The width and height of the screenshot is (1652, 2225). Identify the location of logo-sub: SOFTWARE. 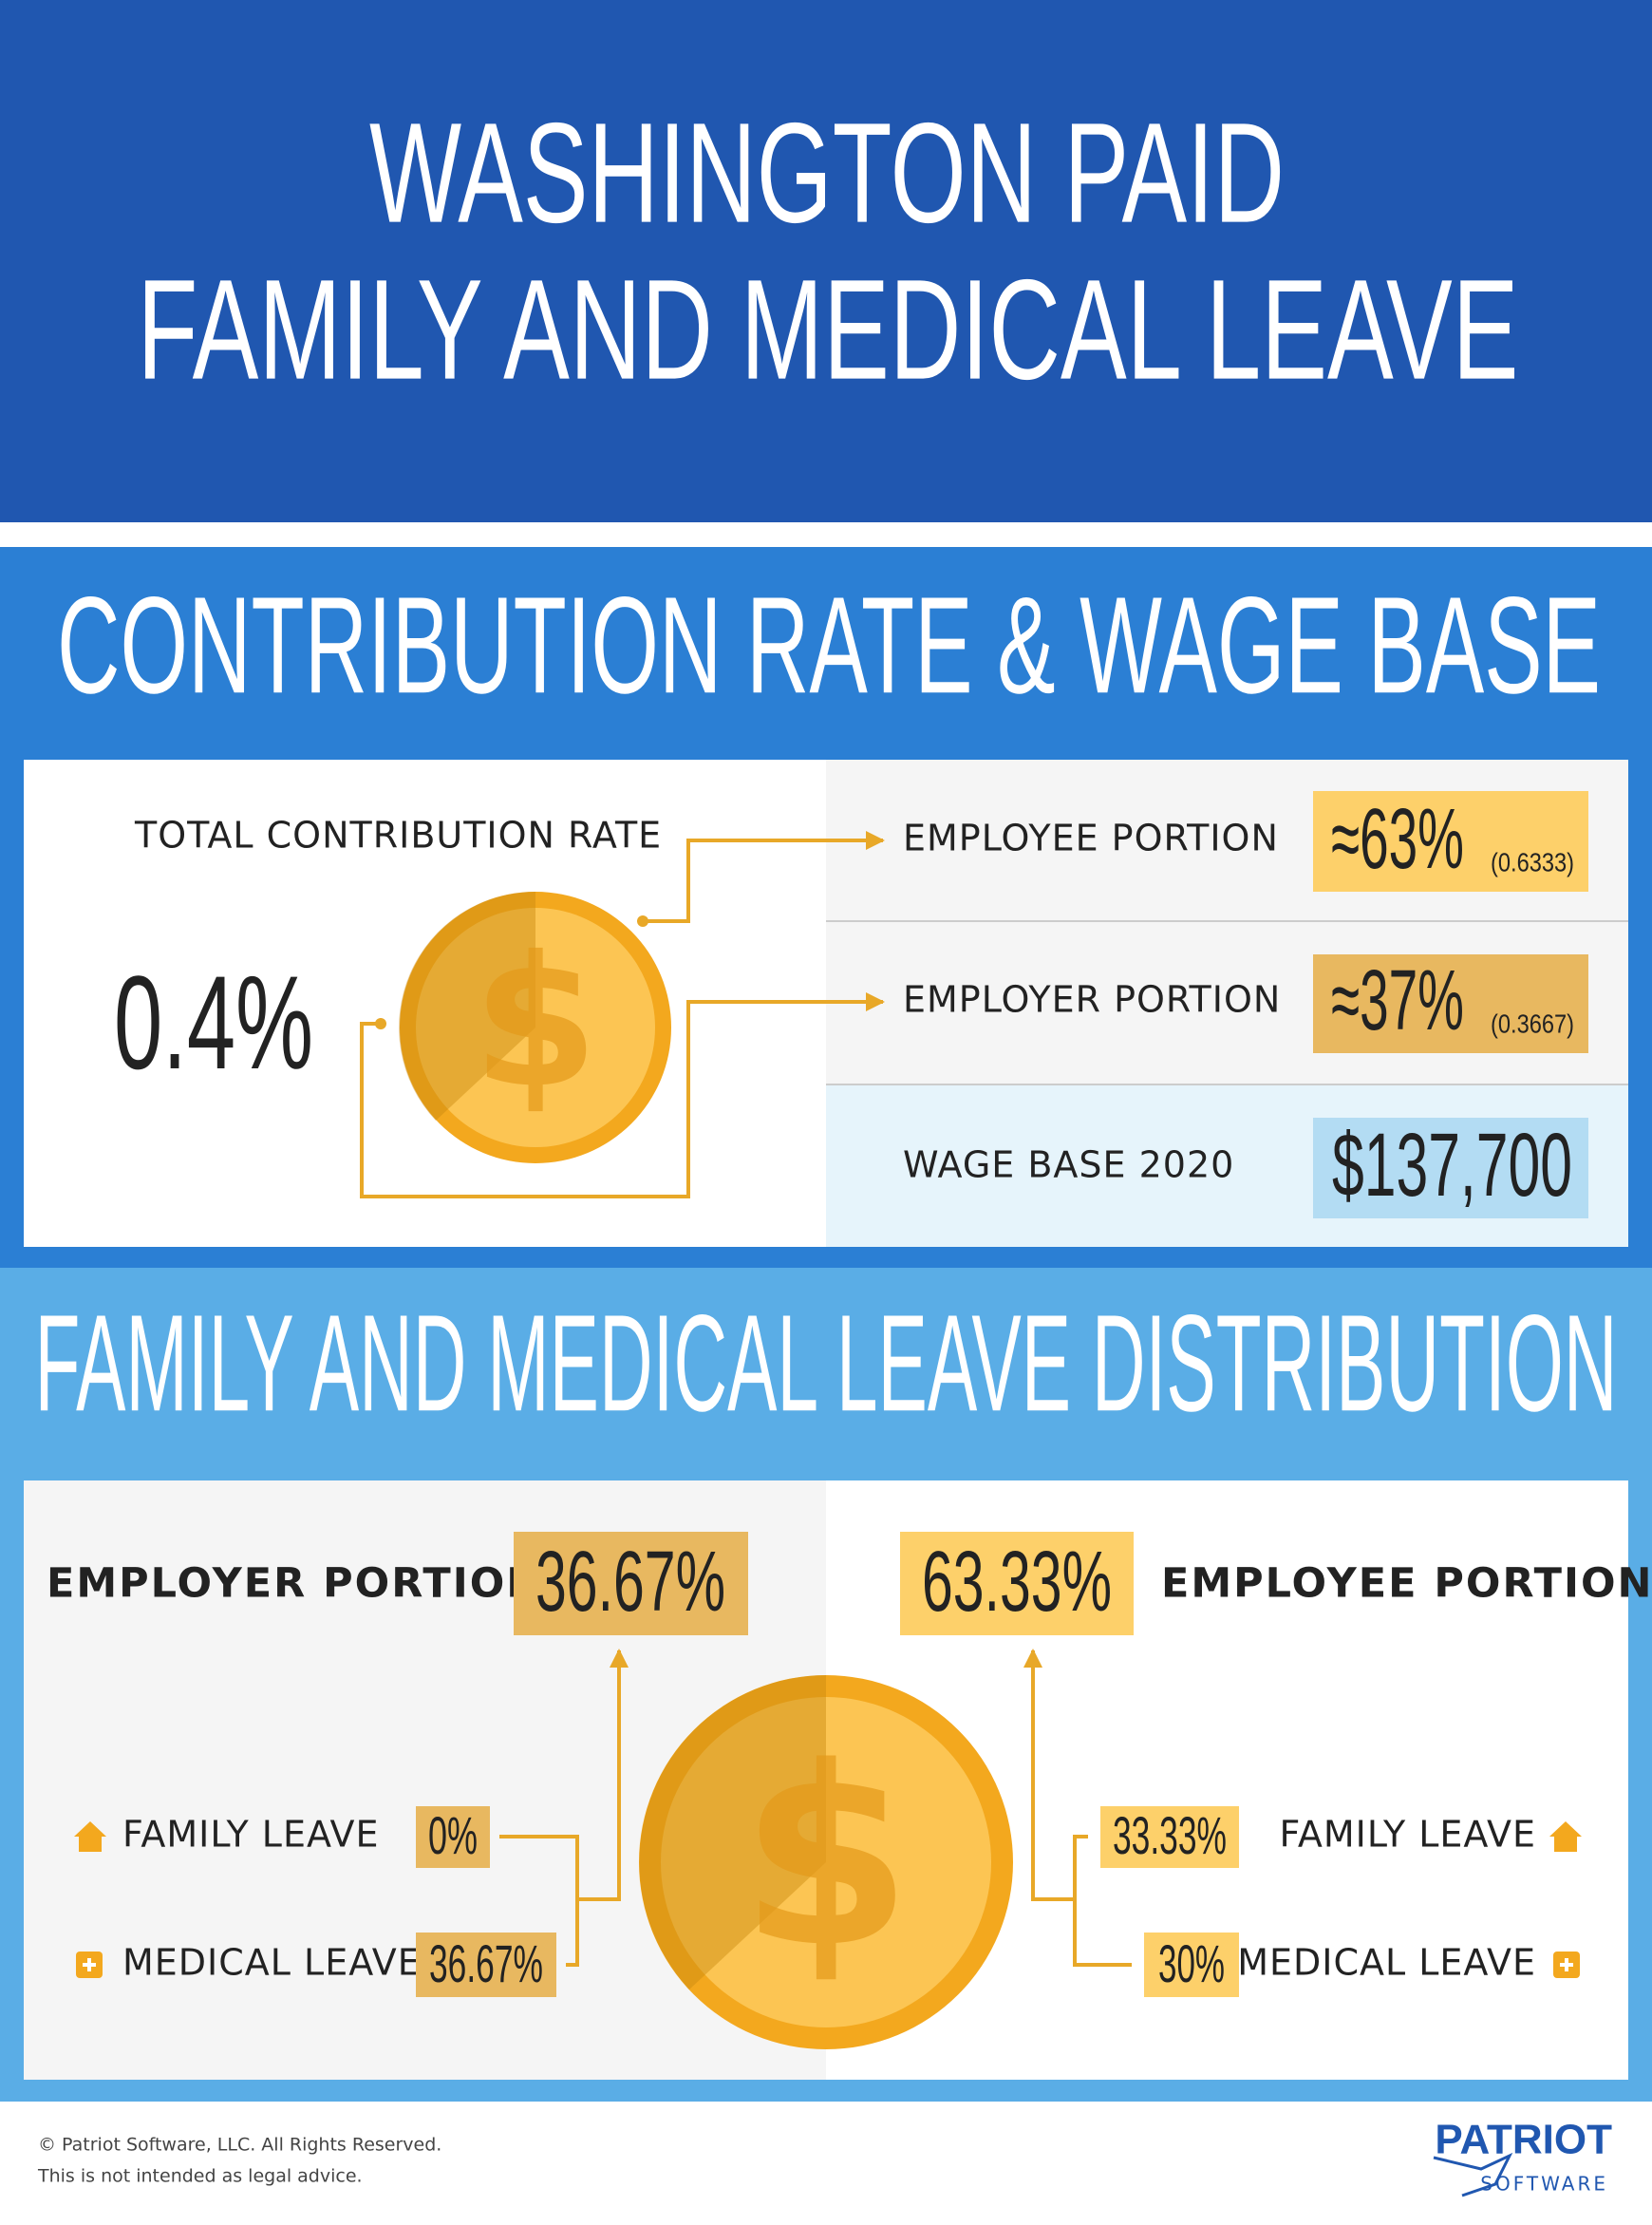
(1544, 2184).